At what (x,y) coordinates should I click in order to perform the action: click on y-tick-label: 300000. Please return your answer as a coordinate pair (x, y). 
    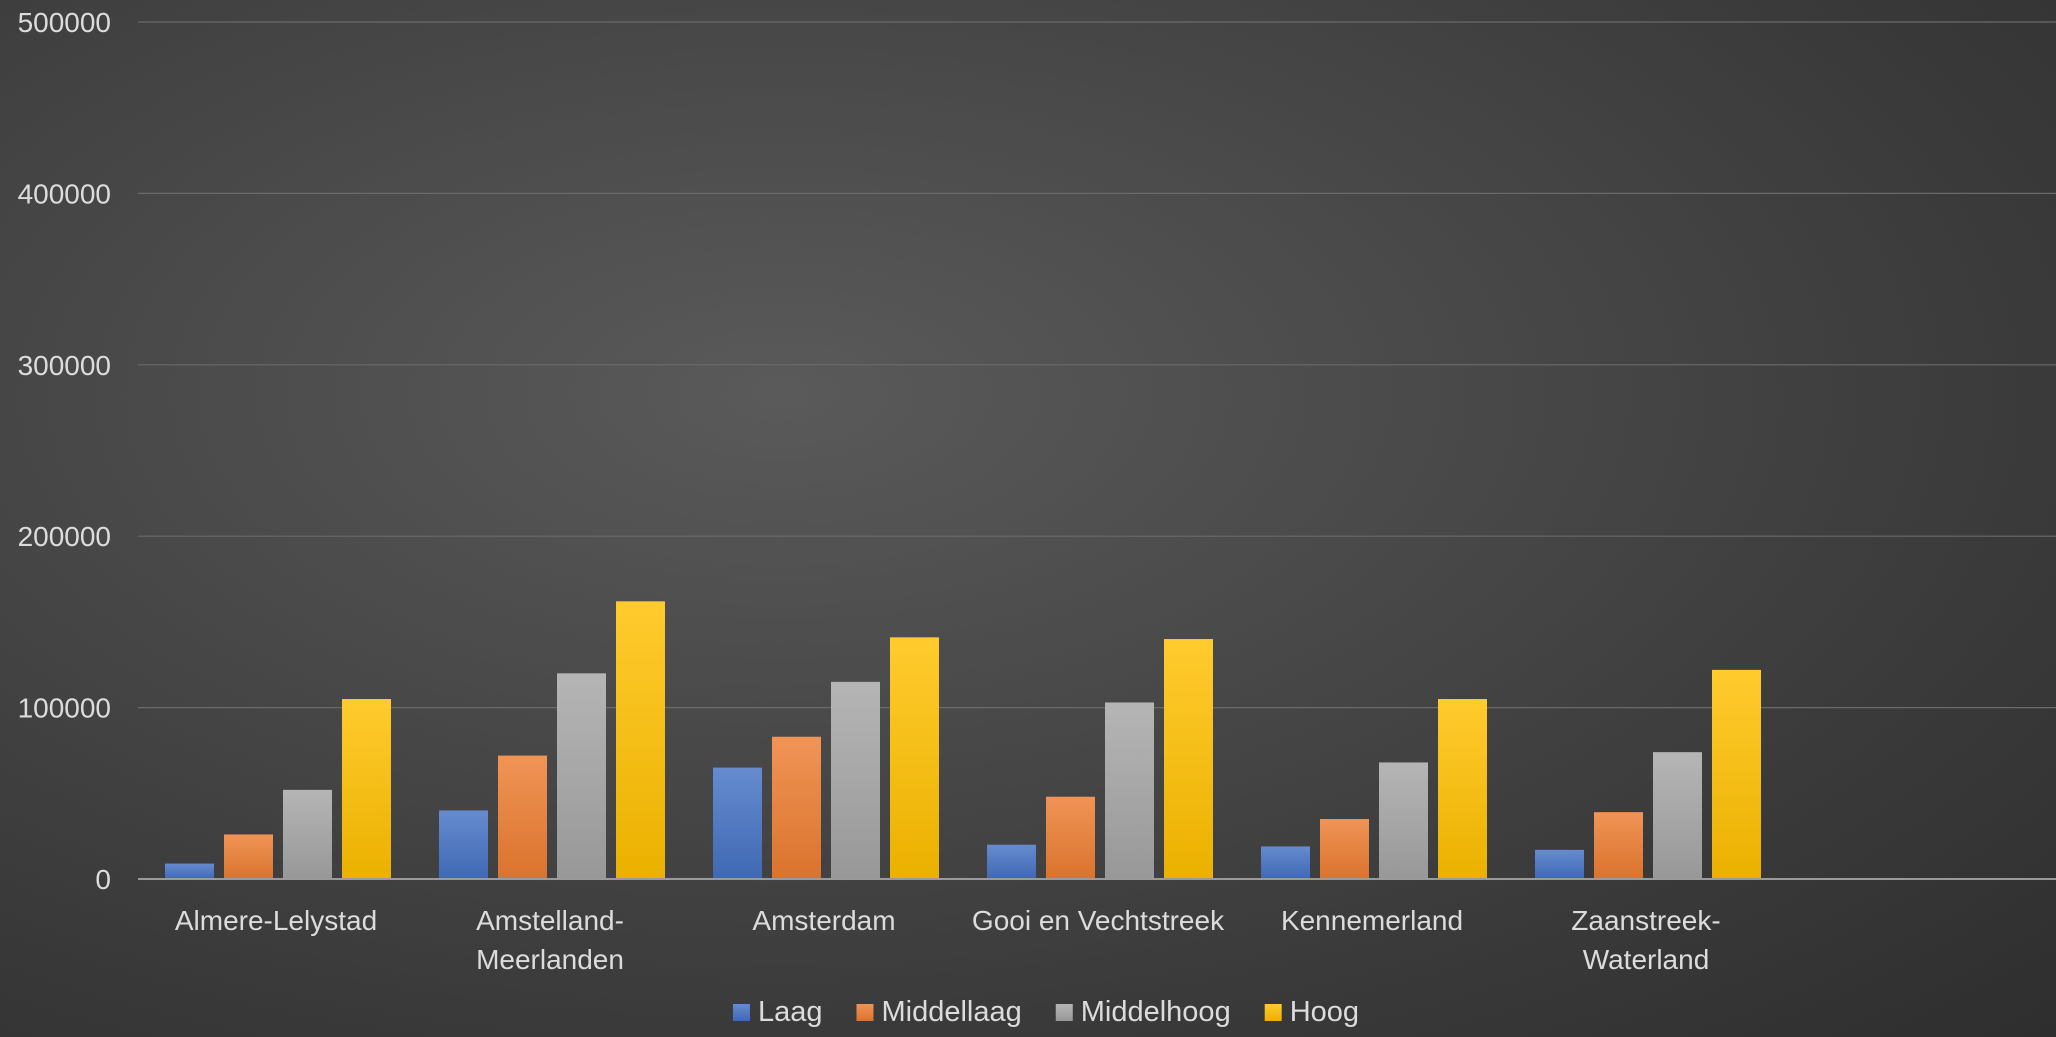
    Looking at the image, I should click on (64, 365).